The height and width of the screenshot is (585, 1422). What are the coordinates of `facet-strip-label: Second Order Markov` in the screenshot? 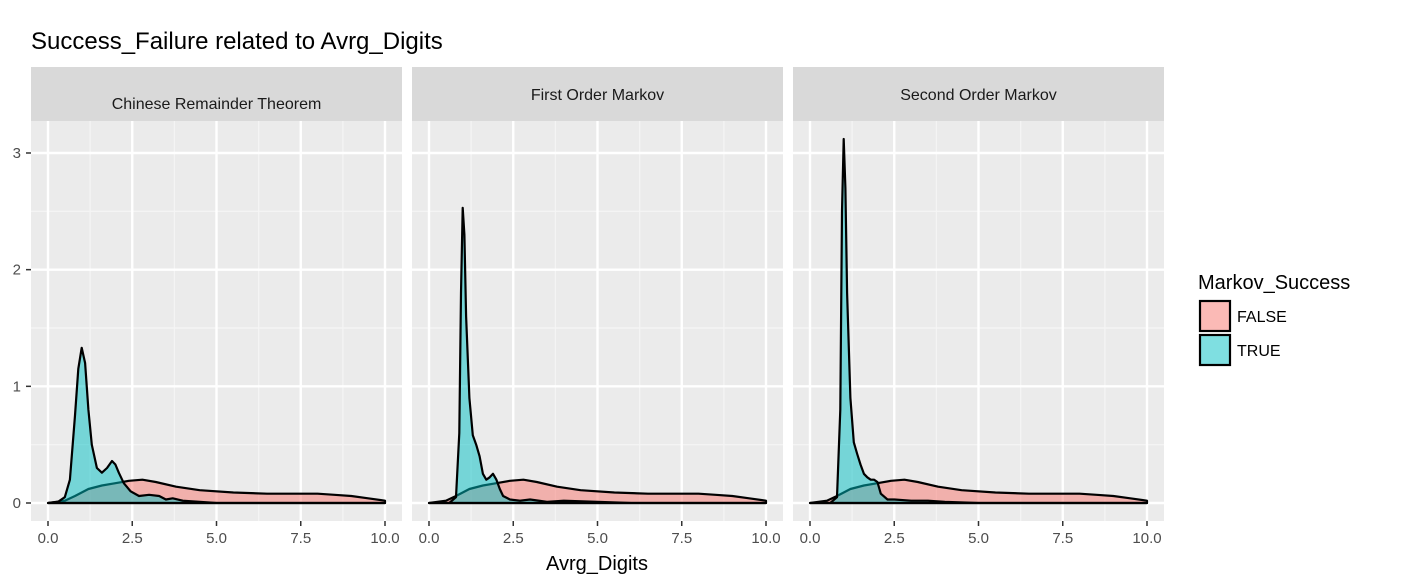 It's located at (978, 95).